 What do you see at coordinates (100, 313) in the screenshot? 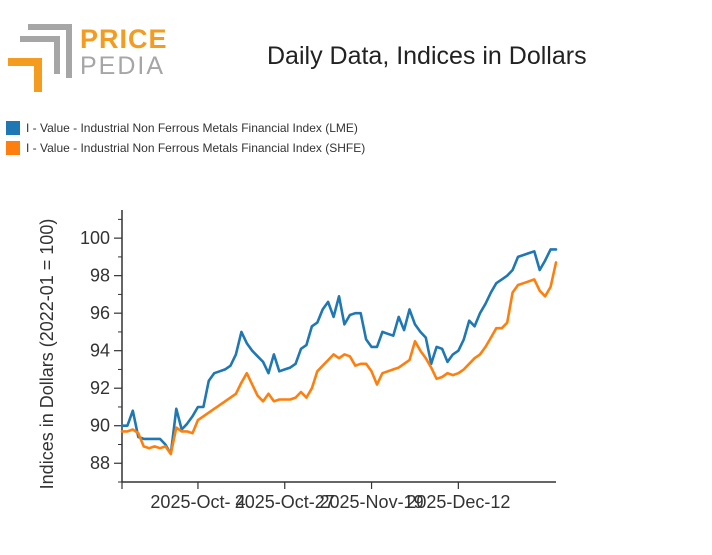
I see `y-tick-label-96: 96` at bounding box center [100, 313].